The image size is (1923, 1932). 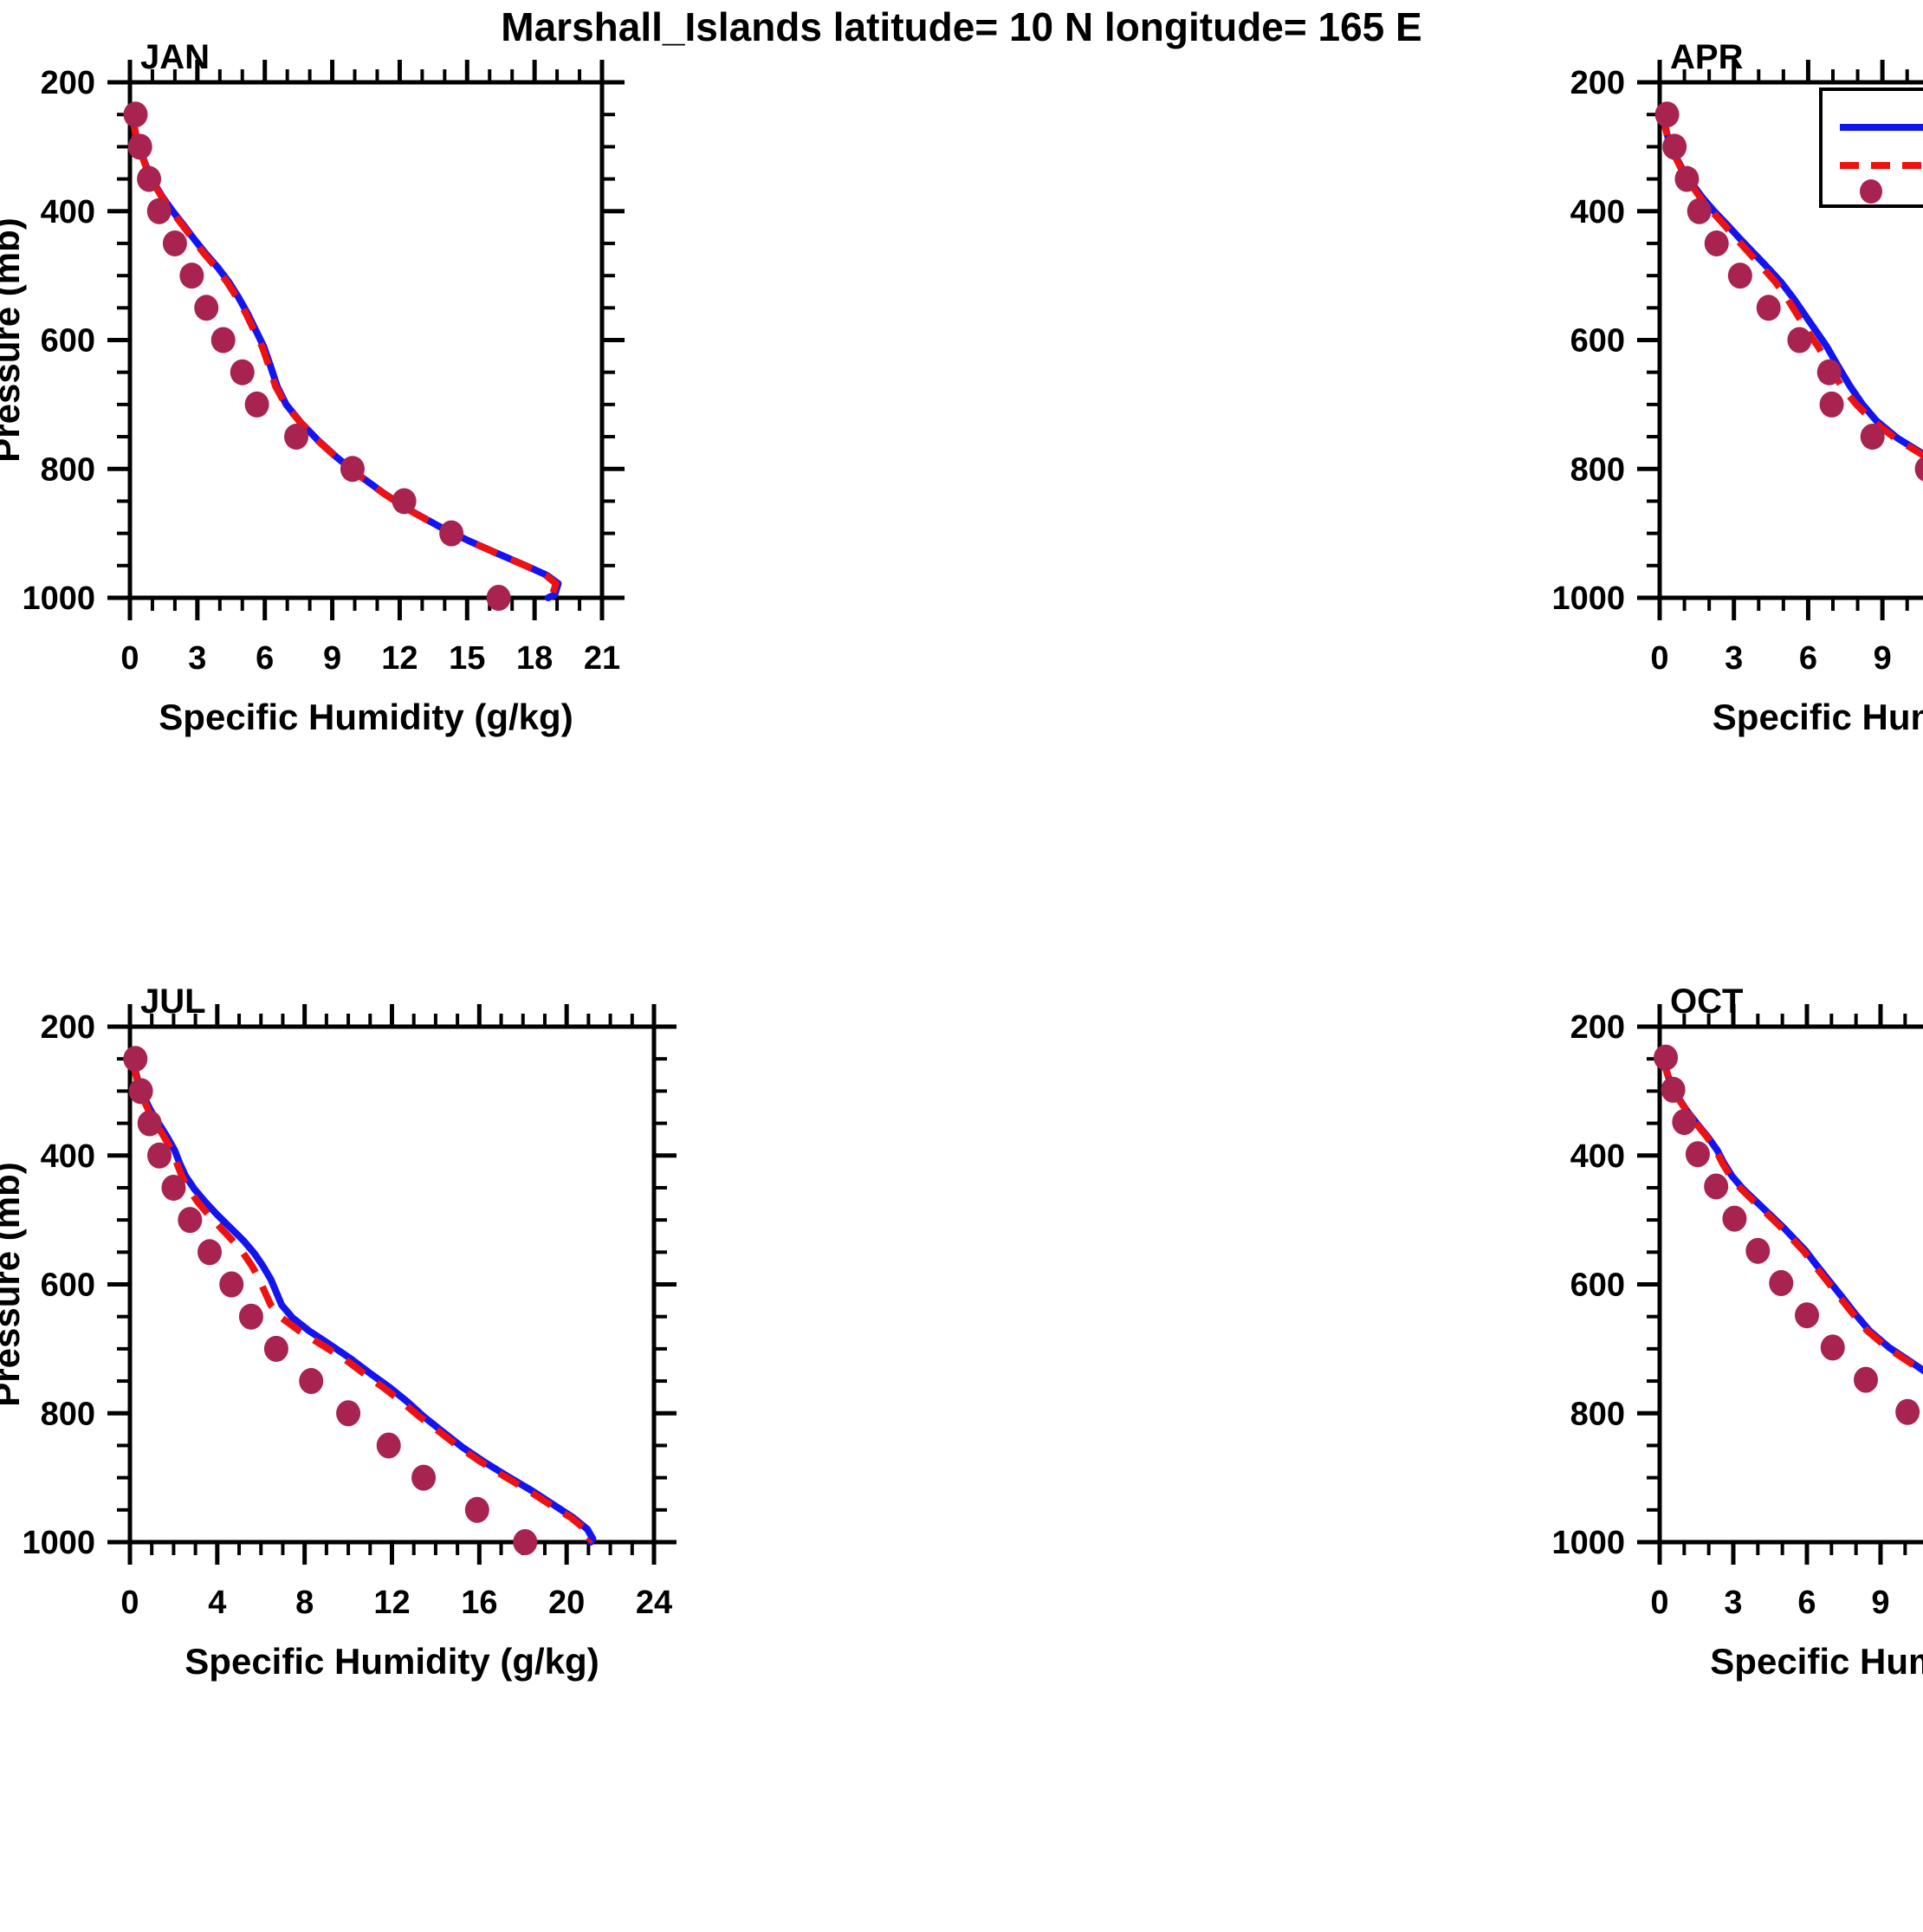 I want to click on x-tick-label: 4, so click(x=217, y=1603).